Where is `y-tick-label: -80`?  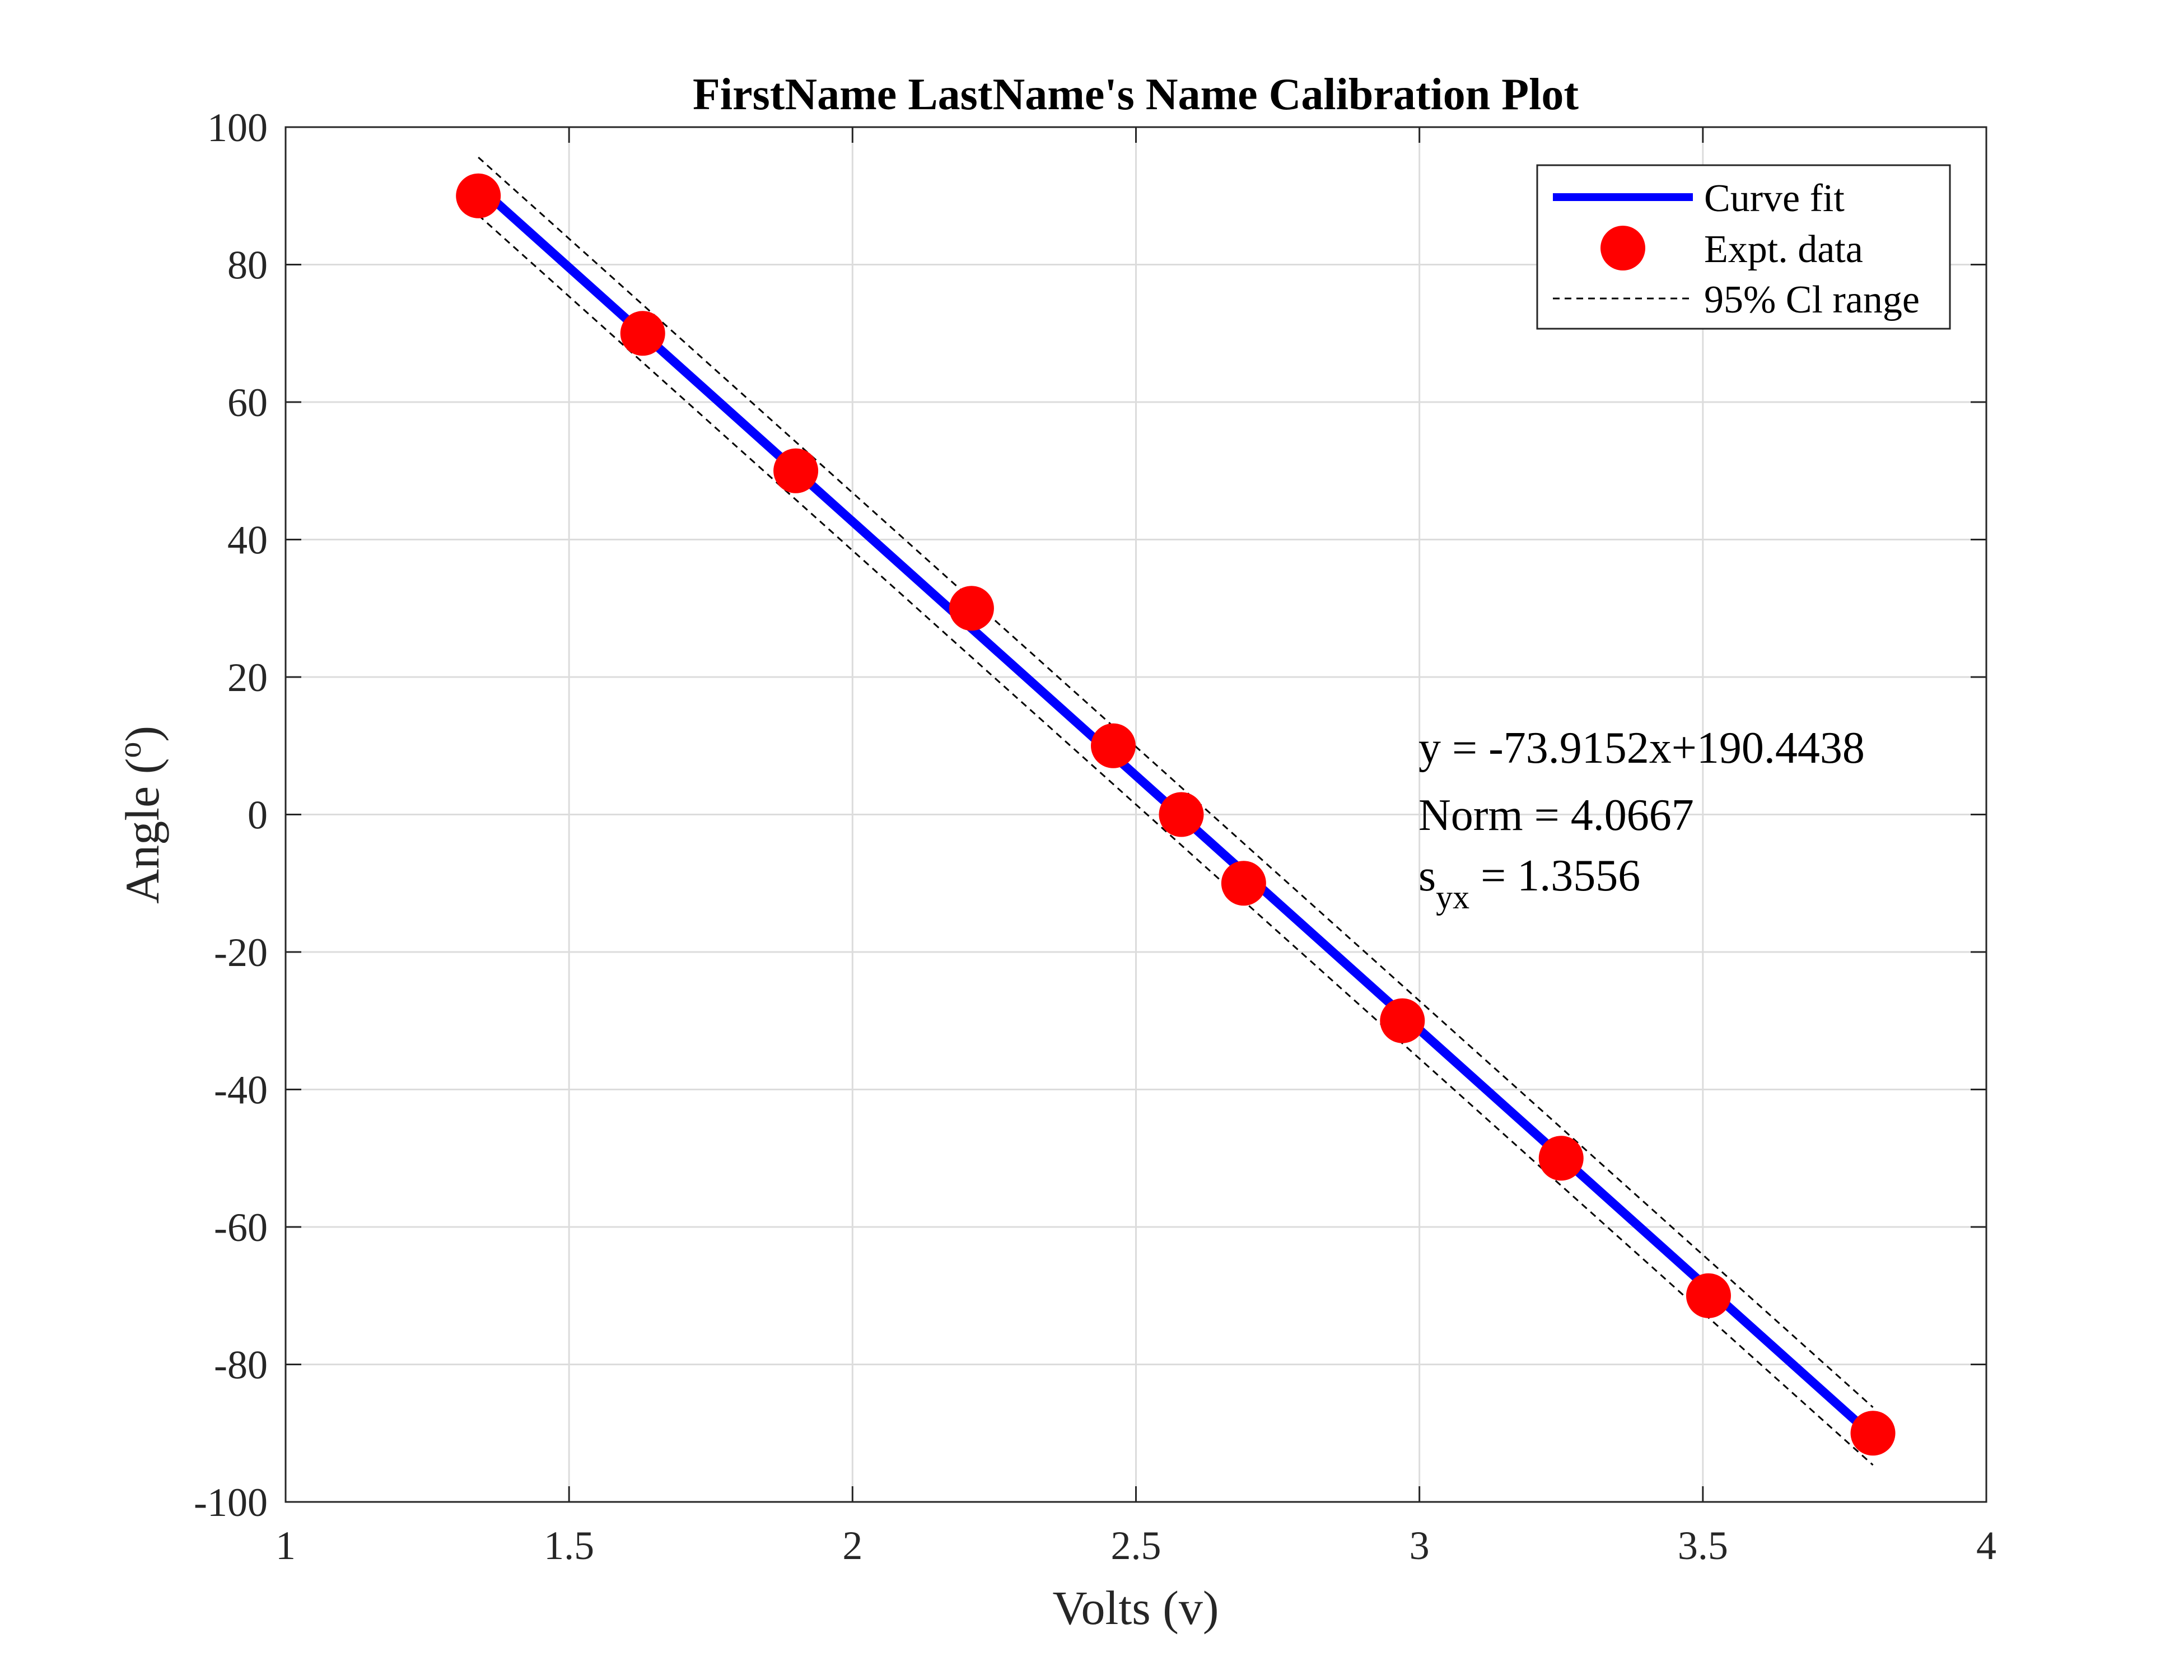 y-tick-label: -80 is located at coordinates (241, 1366).